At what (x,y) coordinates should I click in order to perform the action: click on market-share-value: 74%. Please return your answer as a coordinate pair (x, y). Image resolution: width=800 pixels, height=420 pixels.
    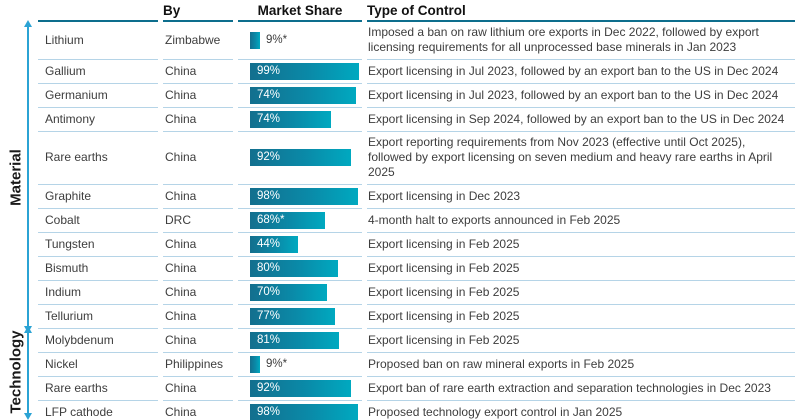
    Looking at the image, I should click on (269, 118).